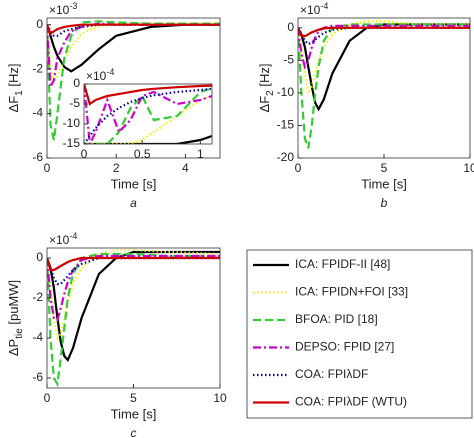  Describe the element at coordinates (185, 168) in the screenshot. I see `x-tick-label: 4` at that location.